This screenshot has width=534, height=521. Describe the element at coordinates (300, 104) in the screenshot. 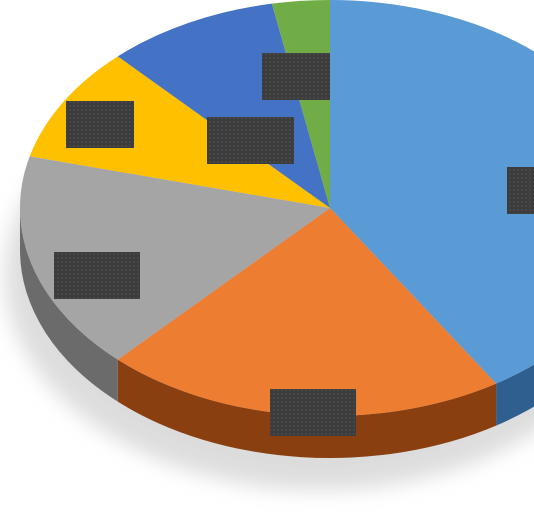

I see `slice` at that location.